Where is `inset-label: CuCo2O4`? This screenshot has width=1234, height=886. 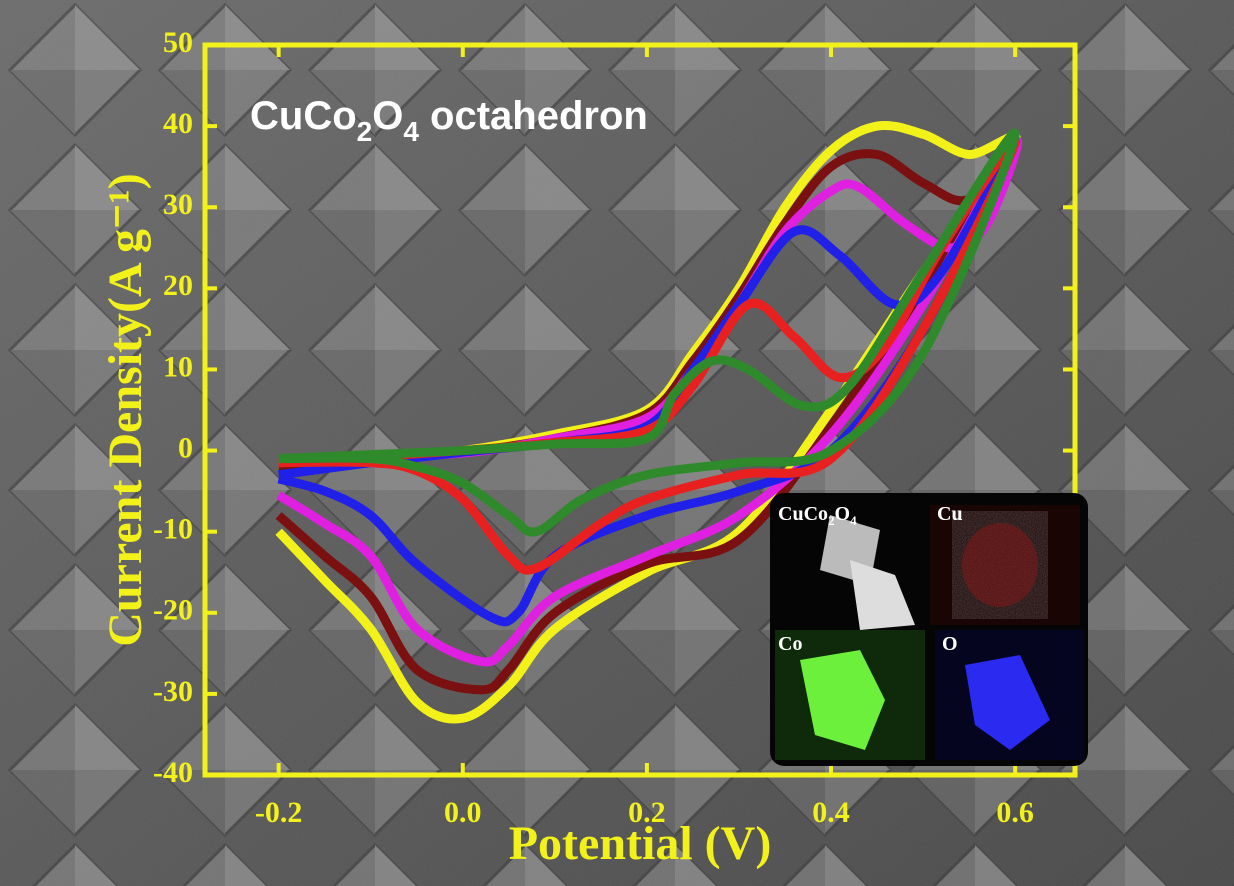 inset-label: CuCo2O4 is located at coordinates (817, 516).